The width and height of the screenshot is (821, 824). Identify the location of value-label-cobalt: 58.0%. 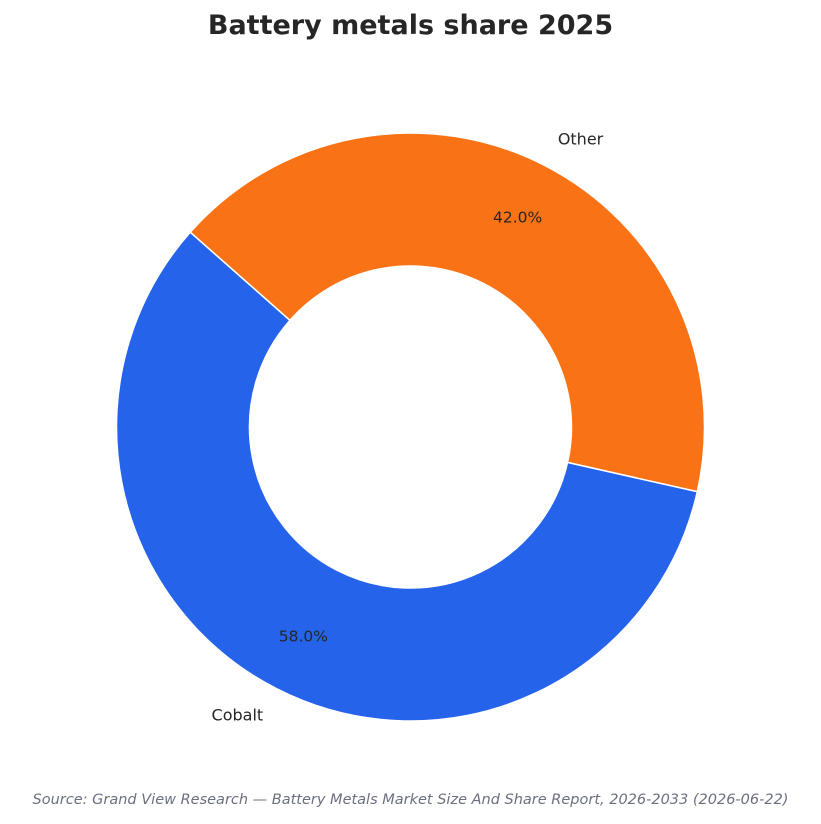
(303, 636).